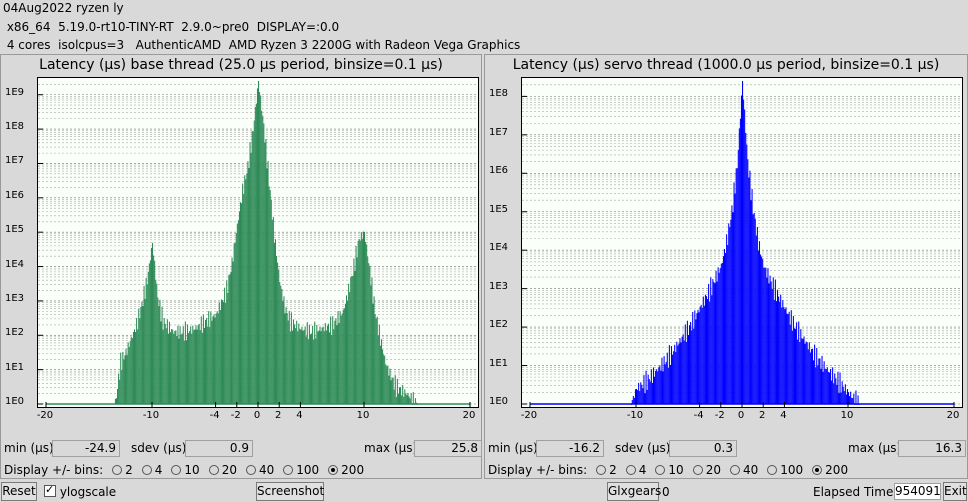  What do you see at coordinates (785, 470) in the screenshot?
I see `right-bins-radio-100: 100` at bounding box center [785, 470].